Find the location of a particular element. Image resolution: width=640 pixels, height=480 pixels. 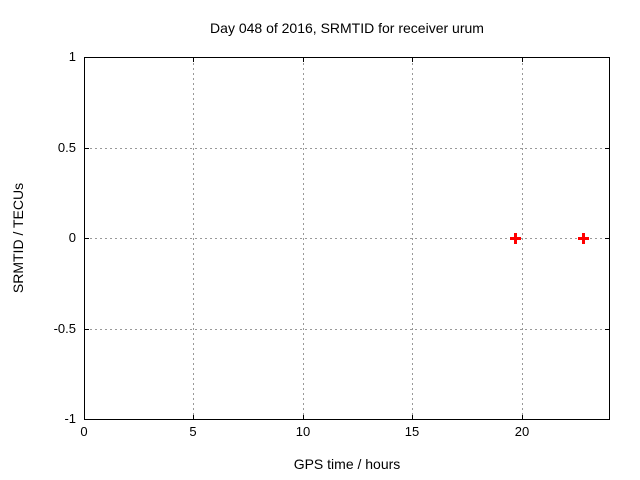

y-tick-label: -0.5 is located at coordinates (64, 328).